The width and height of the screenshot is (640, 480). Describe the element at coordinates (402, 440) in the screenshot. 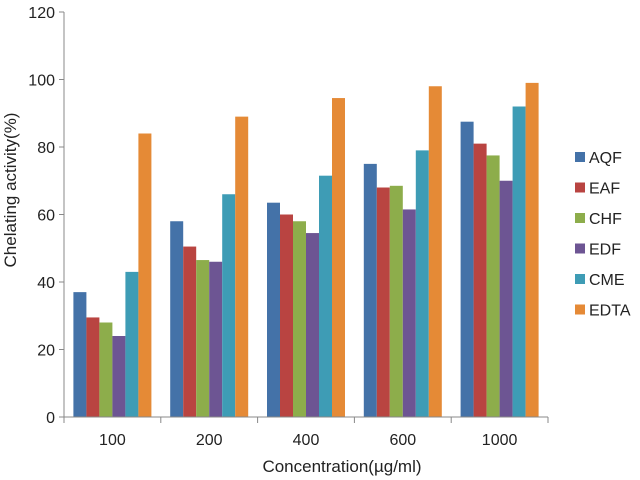

I see `x-tick-label: 600` at that location.